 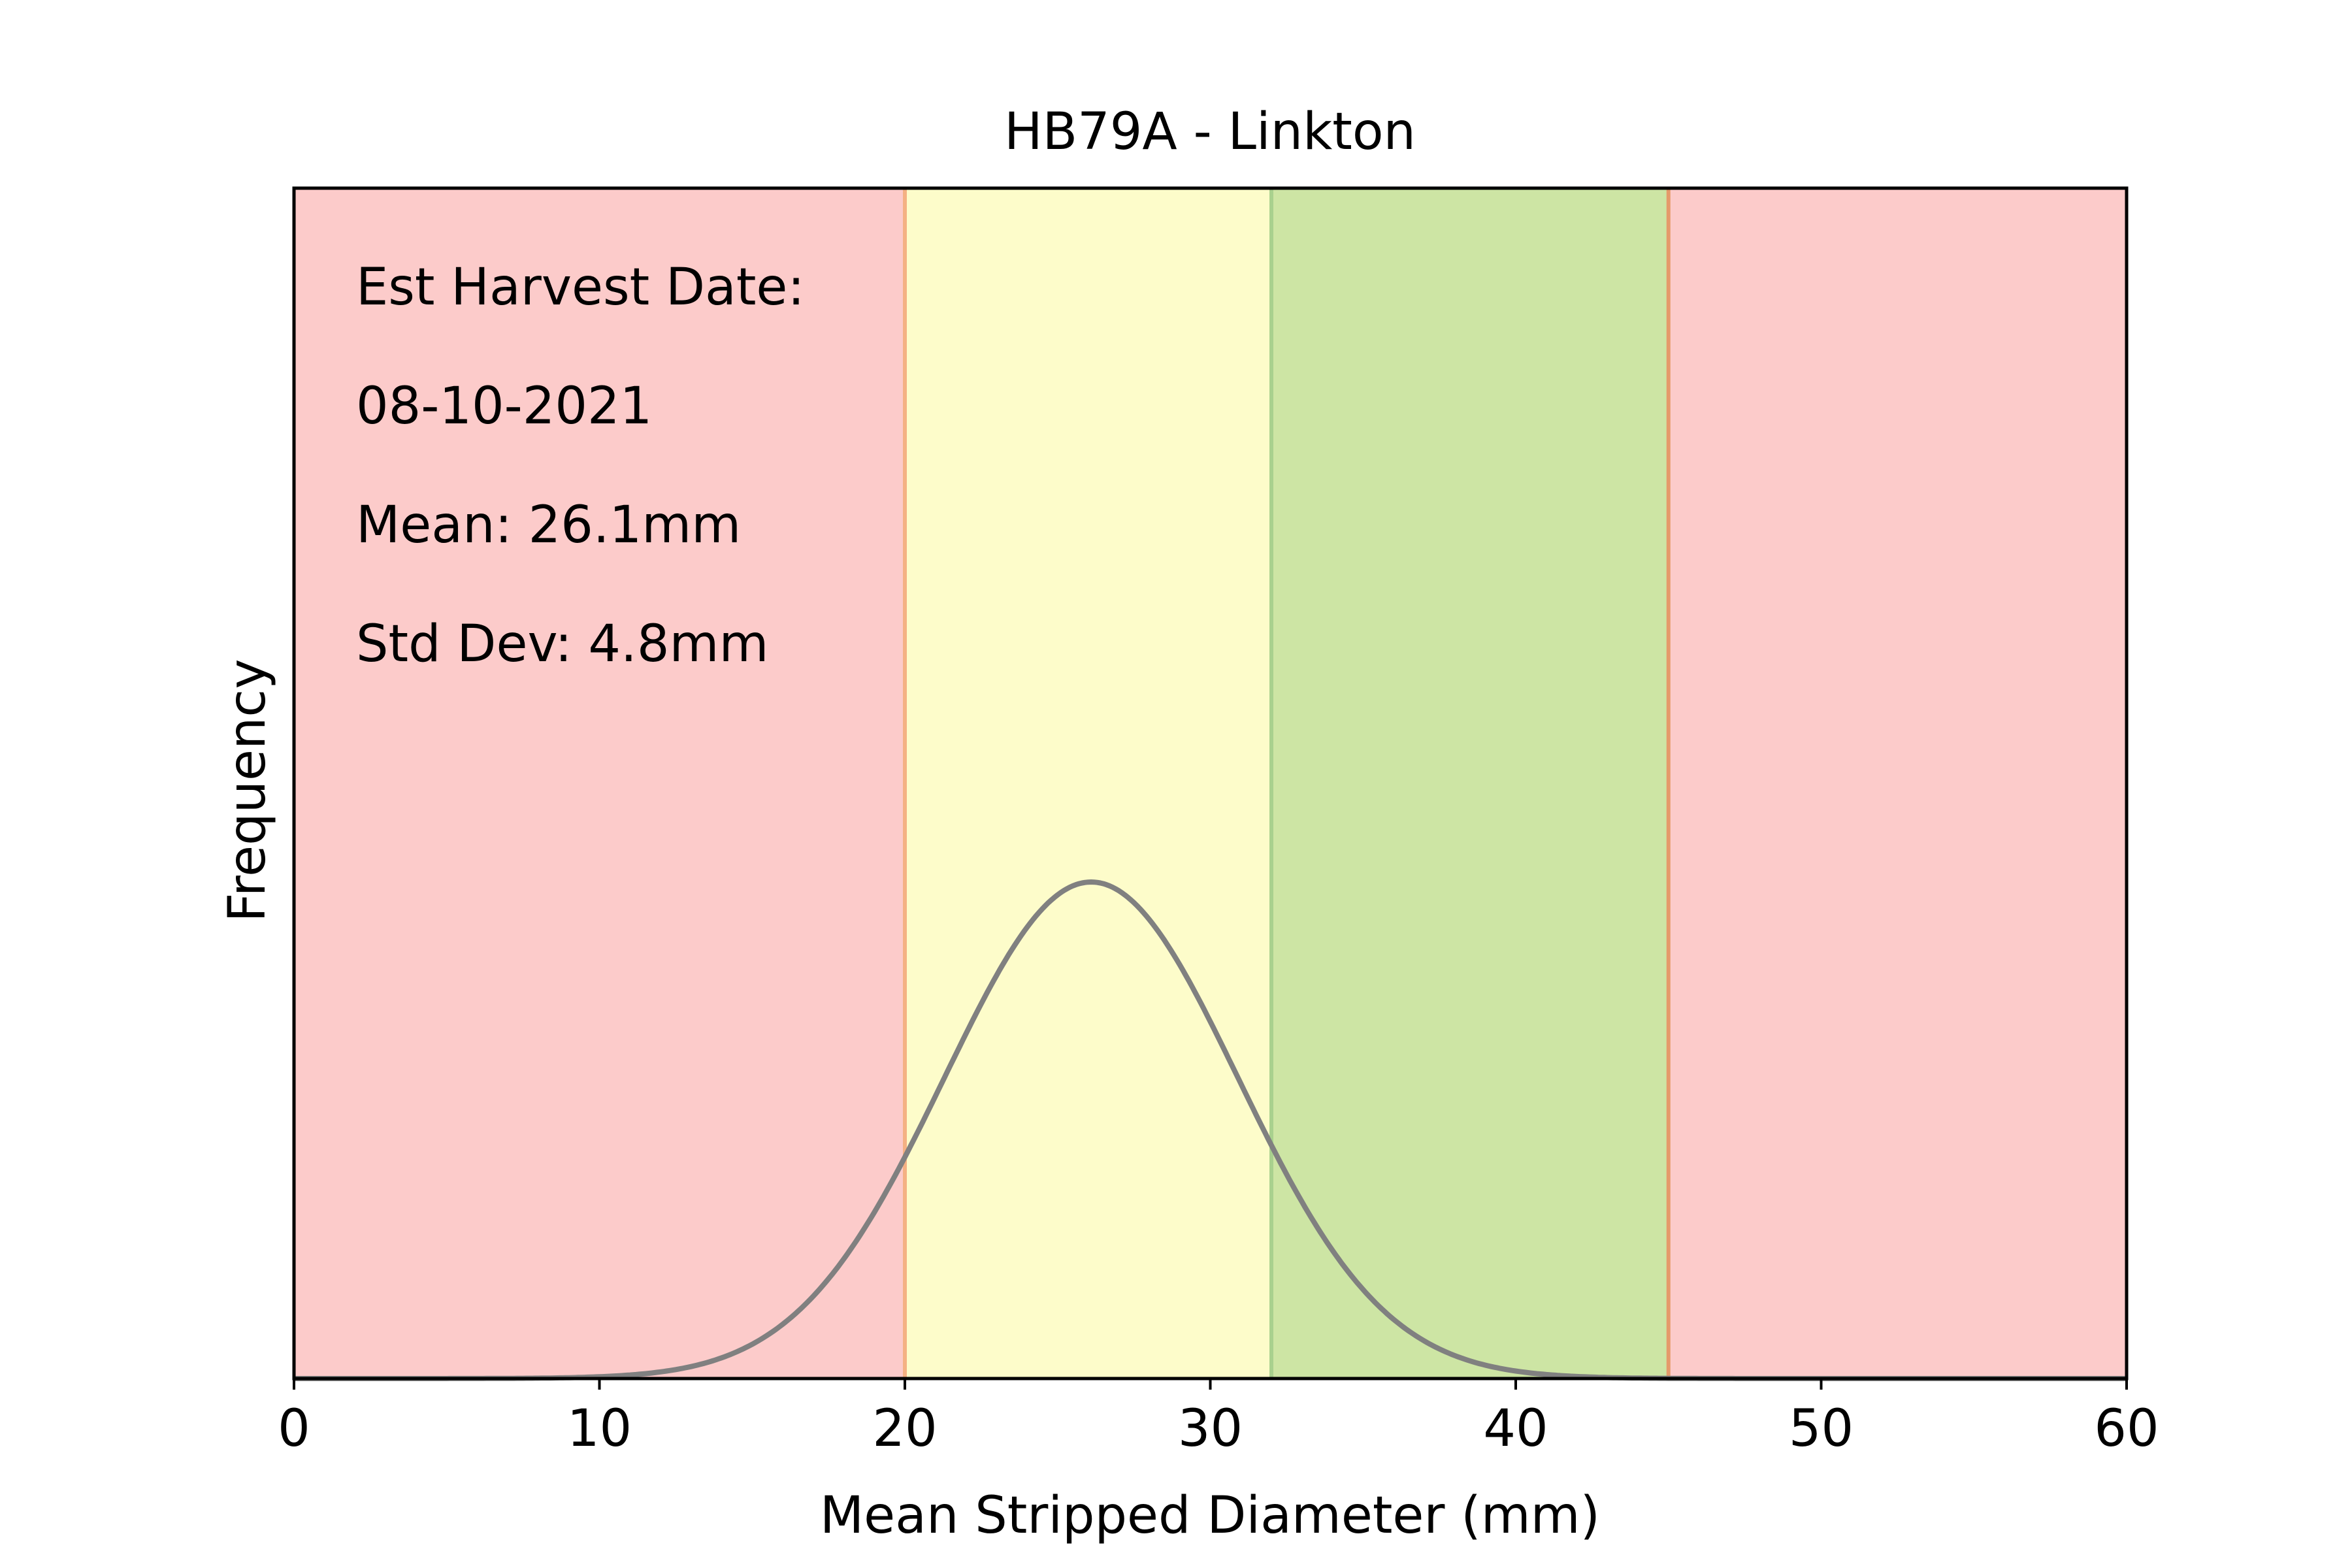 What do you see at coordinates (904, 1428) in the screenshot?
I see `x-tick-label: 20` at bounding box center [904, 1428].